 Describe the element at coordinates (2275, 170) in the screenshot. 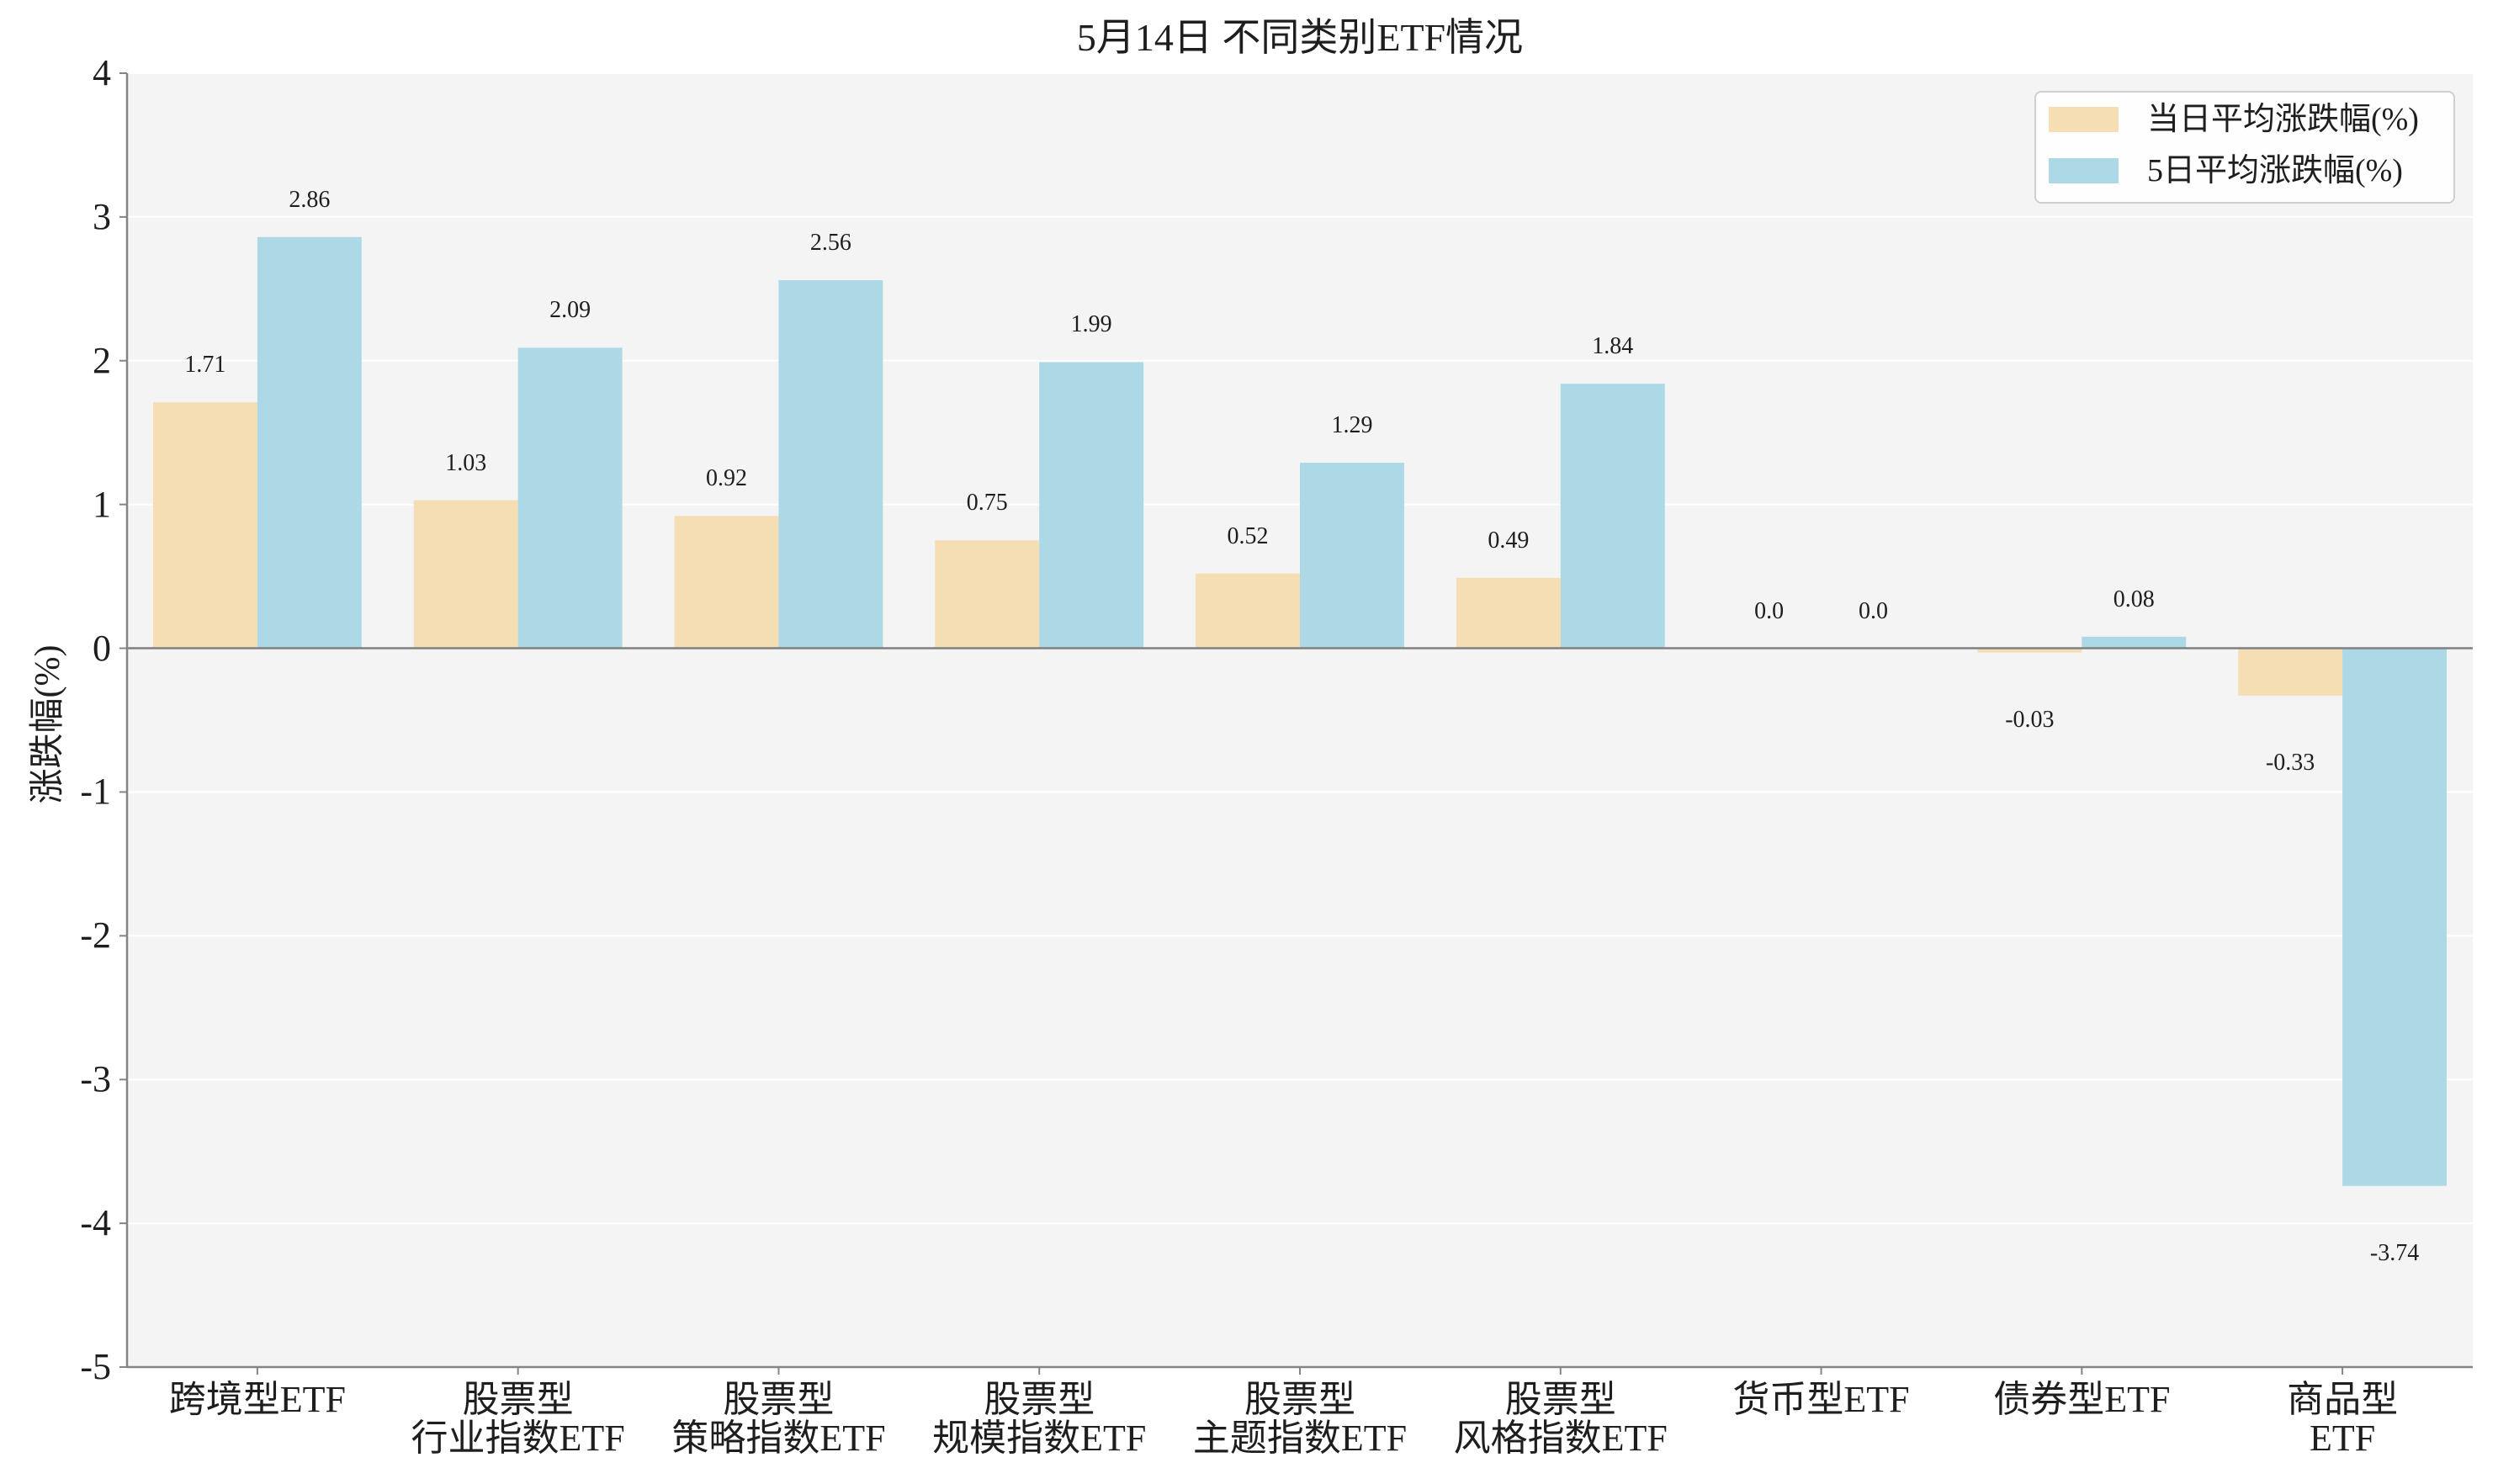

I see `legend-label-five-day-avg-change: 5日平均涨跌幅(%)` at that location.